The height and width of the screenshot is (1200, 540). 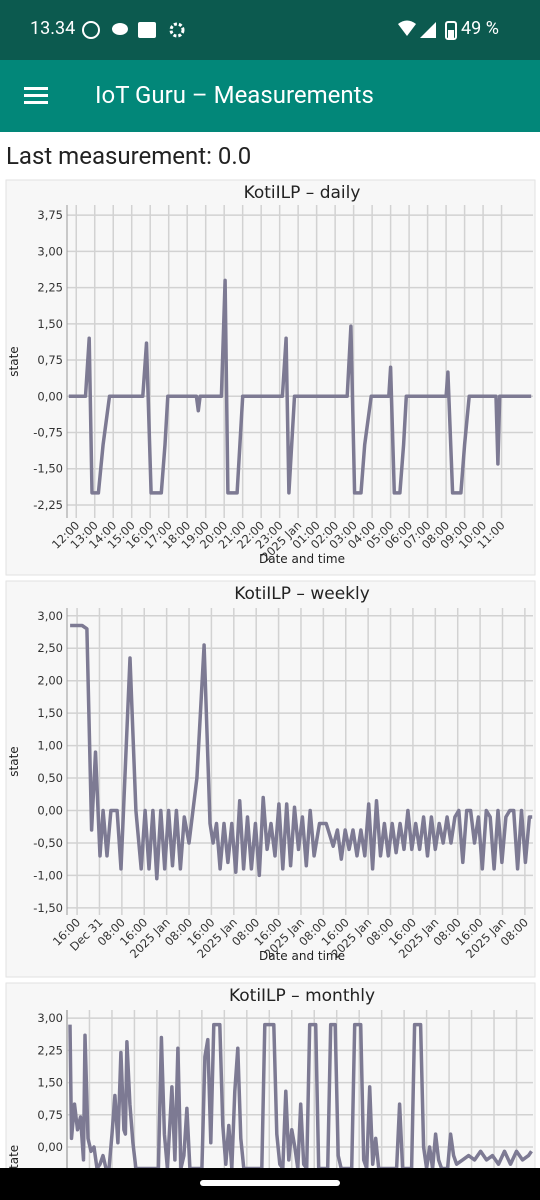 I want to click on x-tick-label: 18:00, so click(x=176, y=534).